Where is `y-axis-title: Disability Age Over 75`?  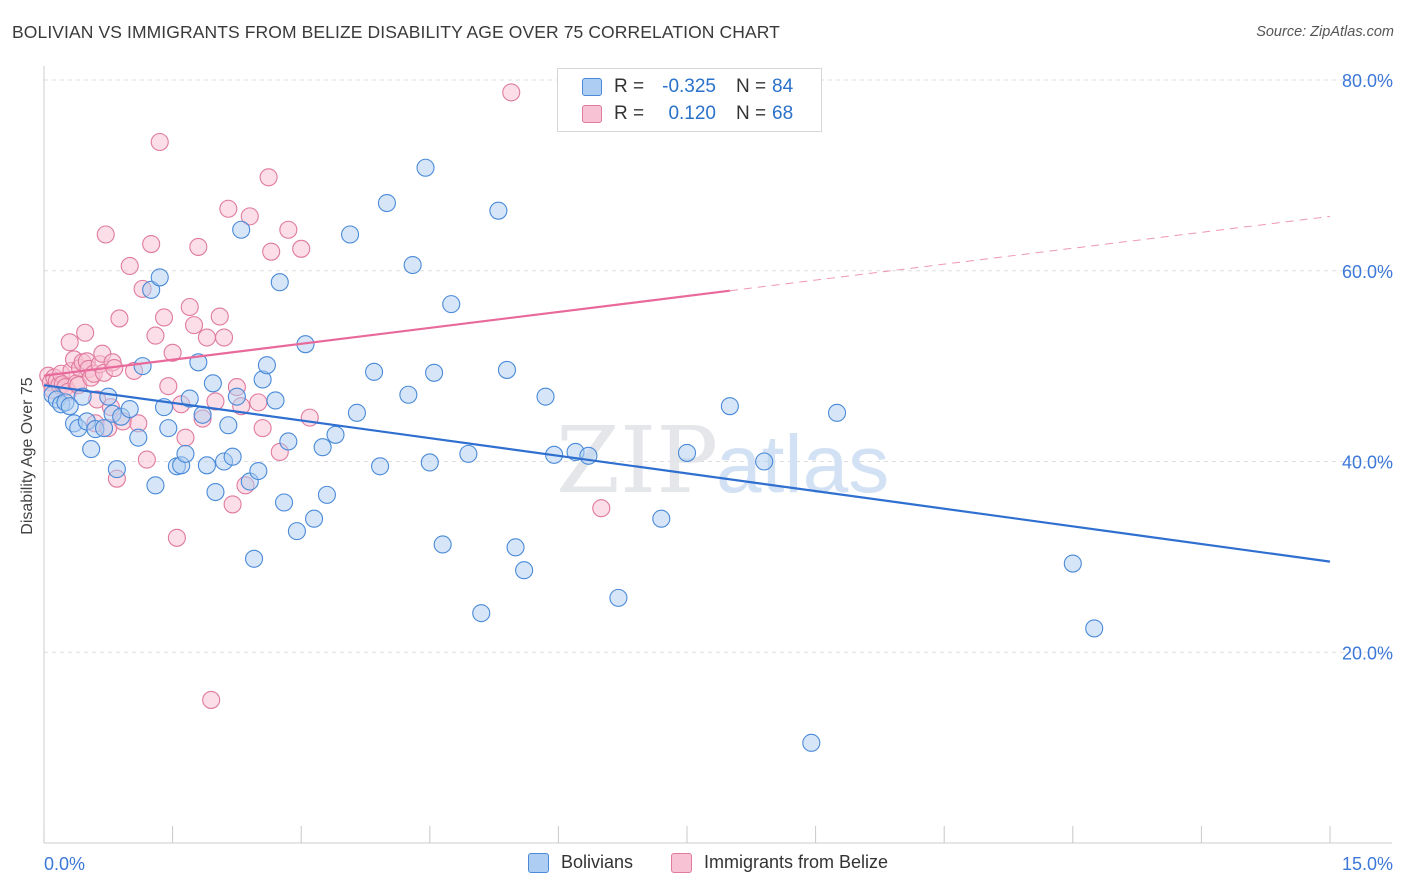 y-axis-title: Disability Age Over 75 is located at coordinates (27, 456).